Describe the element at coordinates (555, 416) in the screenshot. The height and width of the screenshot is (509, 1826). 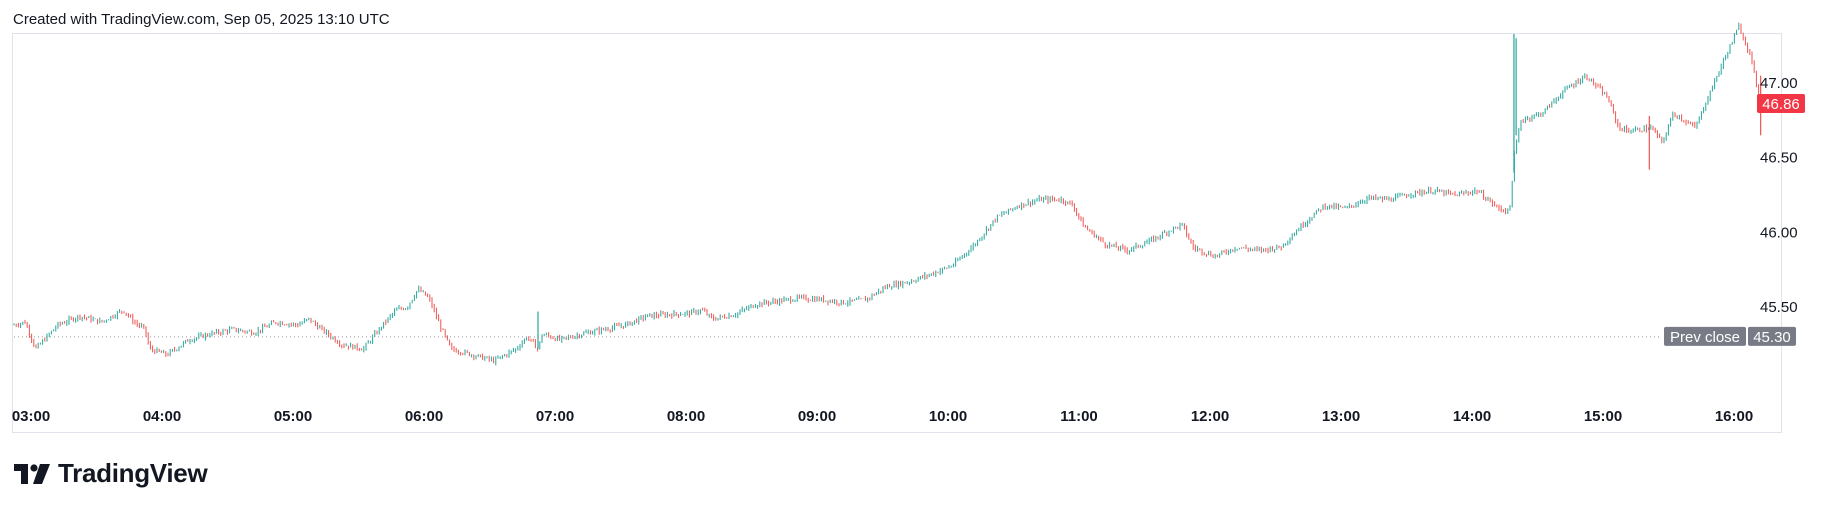
I see `x-tick-label: 07:00` at that location.